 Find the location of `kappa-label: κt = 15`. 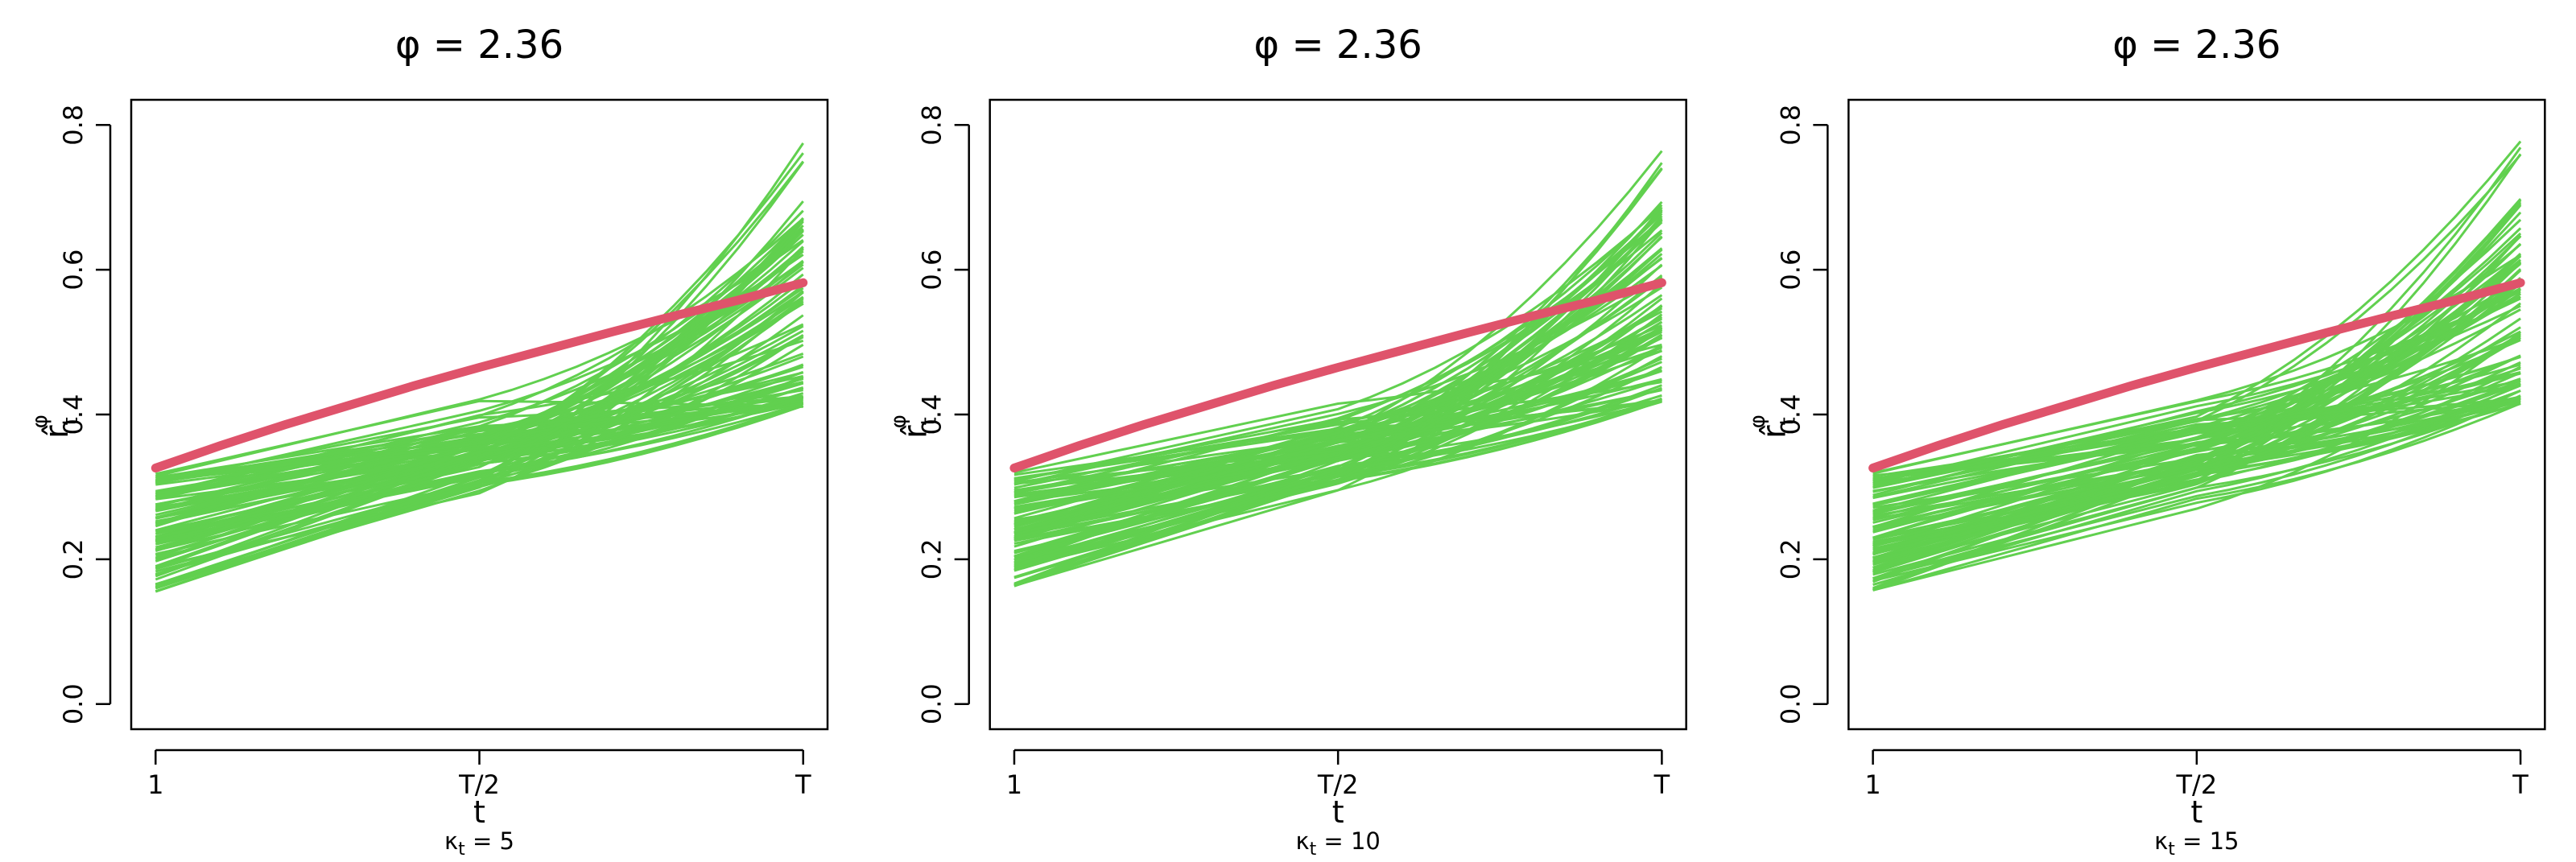

kappa-label: κt = 15 is located at coordinates (2196, 843).